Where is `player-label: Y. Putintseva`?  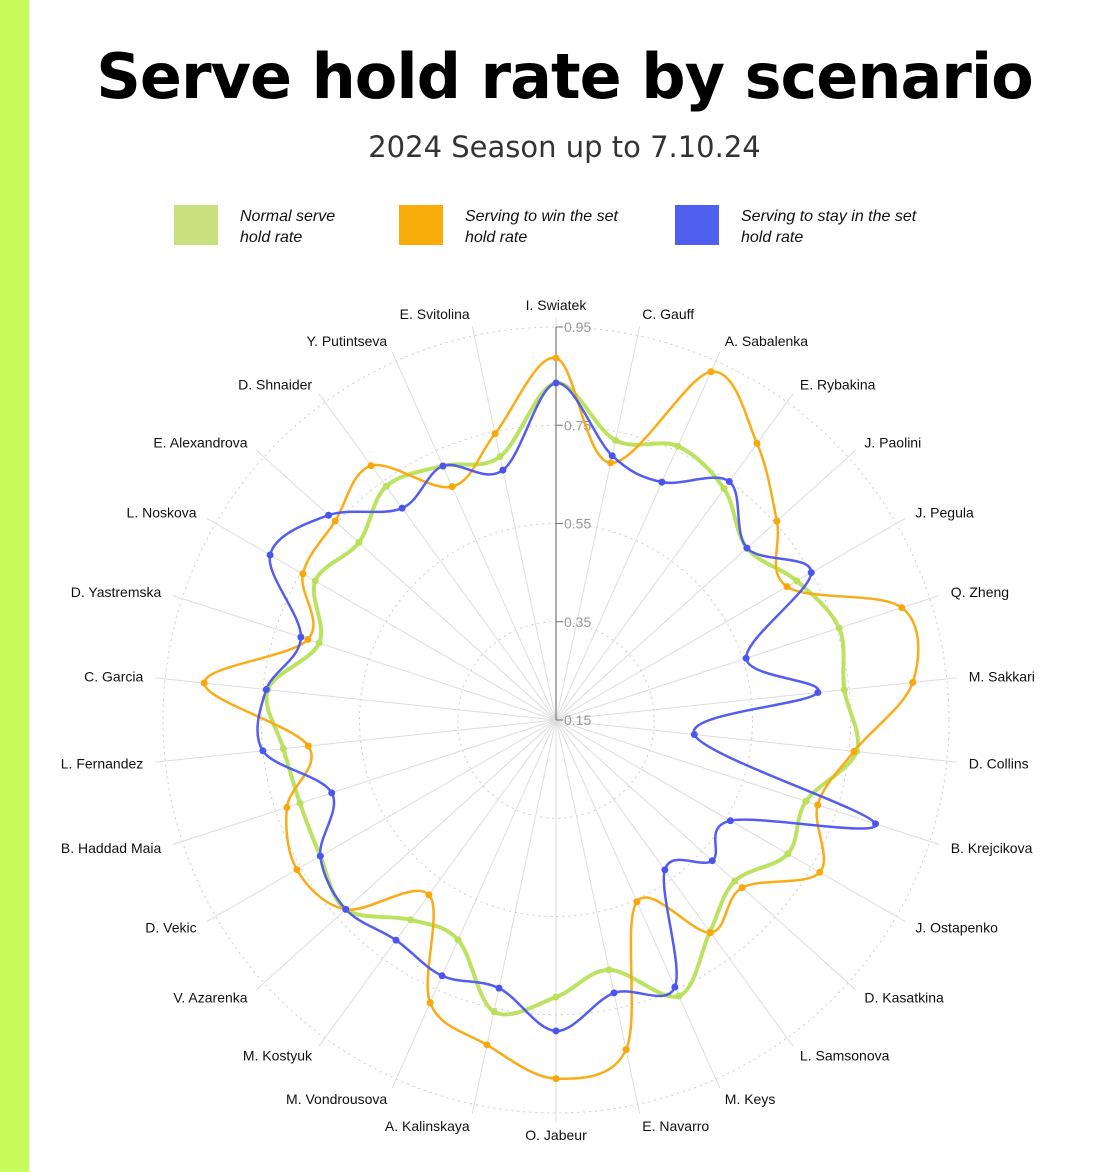
player-label: Y. Putintseva is located at coordinates (347, 341).